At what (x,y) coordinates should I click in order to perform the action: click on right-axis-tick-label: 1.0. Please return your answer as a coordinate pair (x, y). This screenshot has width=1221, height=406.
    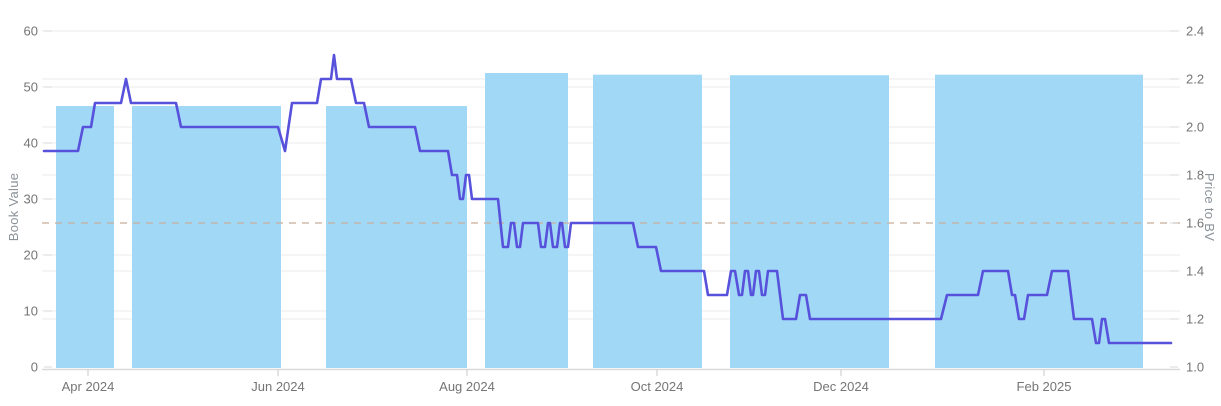
    Looking at the image, I should click on (1195, 367).